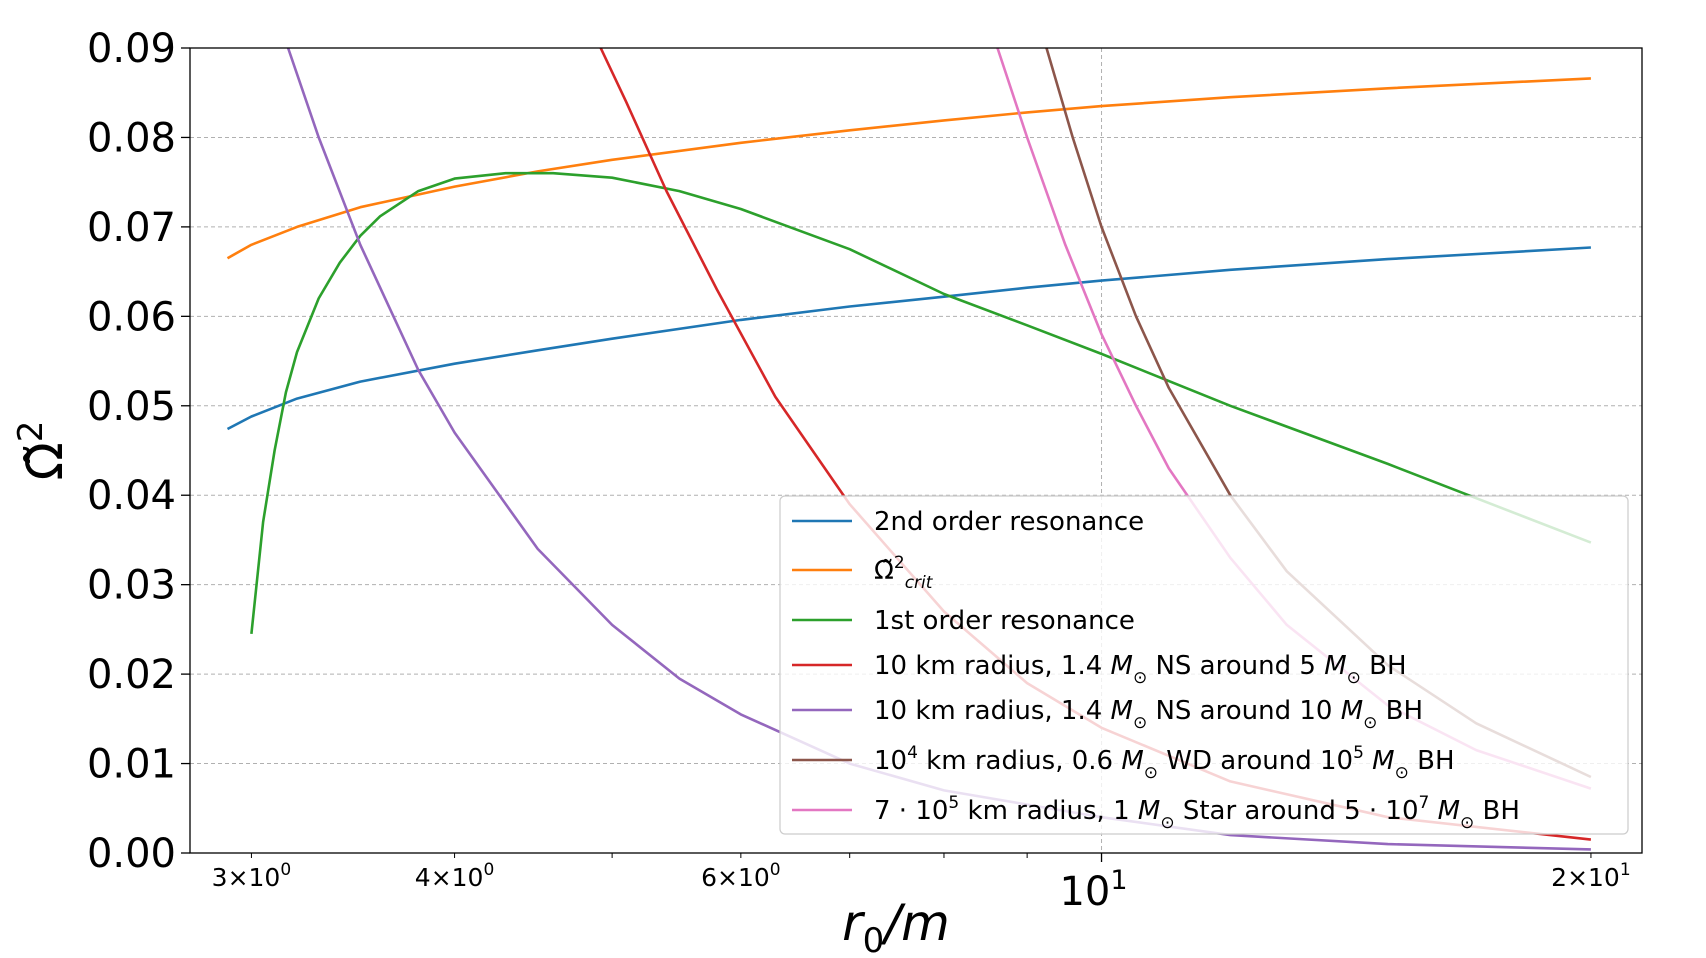 This screenshot has height=958, width=1706. I want to click on y-tick-label: 0.03, so click(131, 586).